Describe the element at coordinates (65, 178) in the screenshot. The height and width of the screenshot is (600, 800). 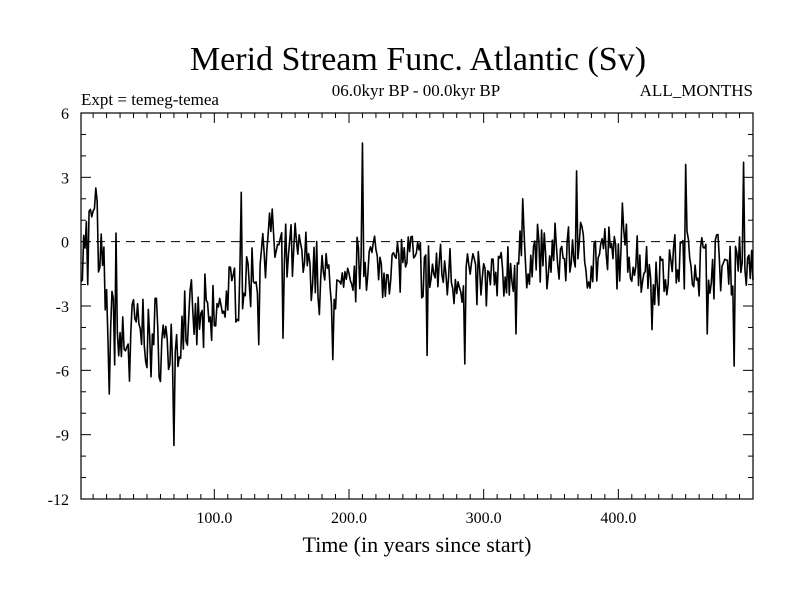
I see `y-tick-label: 3` at that location.